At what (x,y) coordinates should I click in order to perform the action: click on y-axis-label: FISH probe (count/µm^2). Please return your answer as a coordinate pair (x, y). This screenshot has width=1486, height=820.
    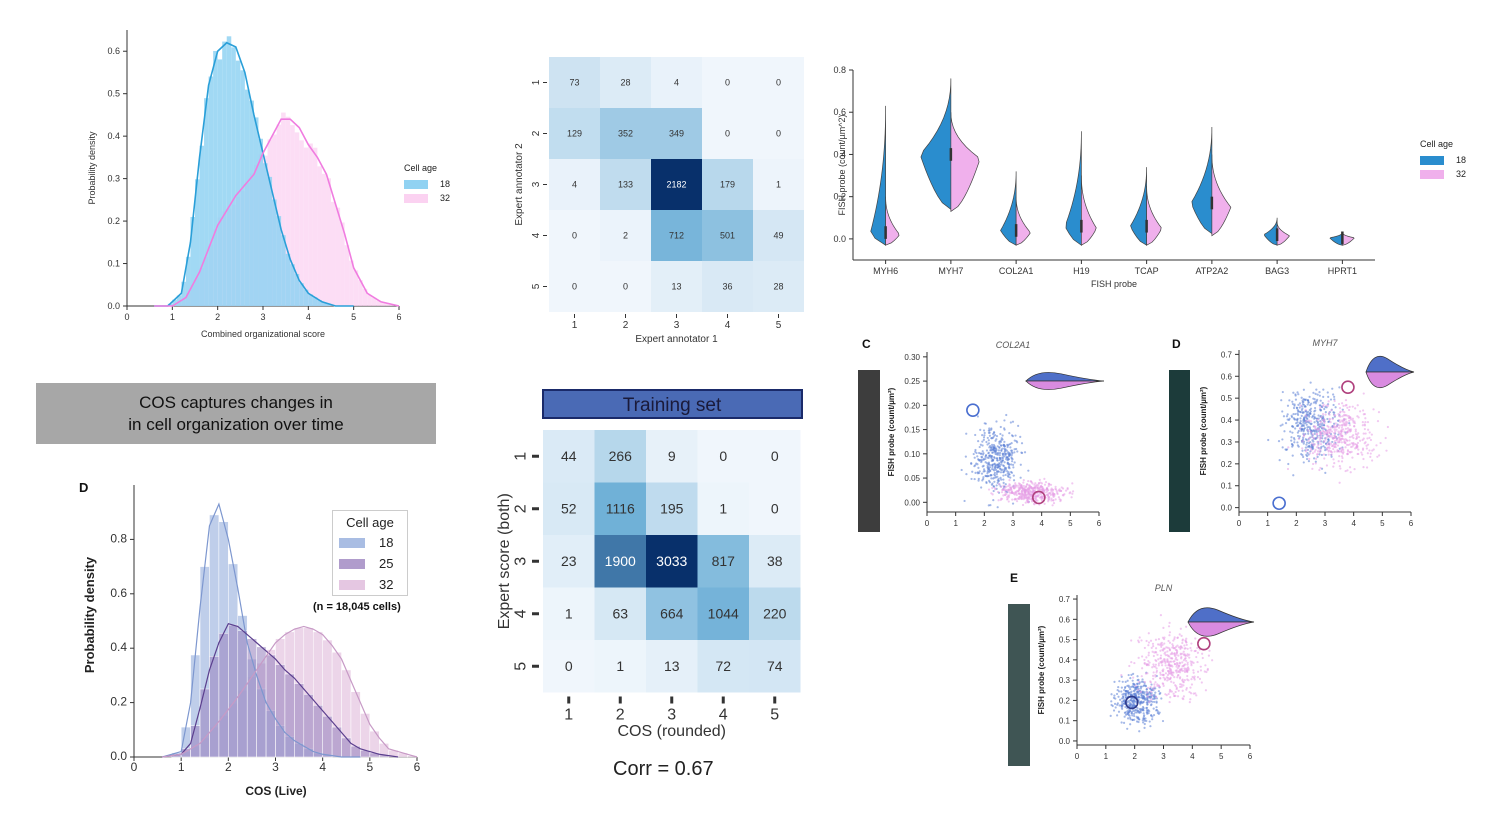
    Looking at the image, I should click on (842, 165).